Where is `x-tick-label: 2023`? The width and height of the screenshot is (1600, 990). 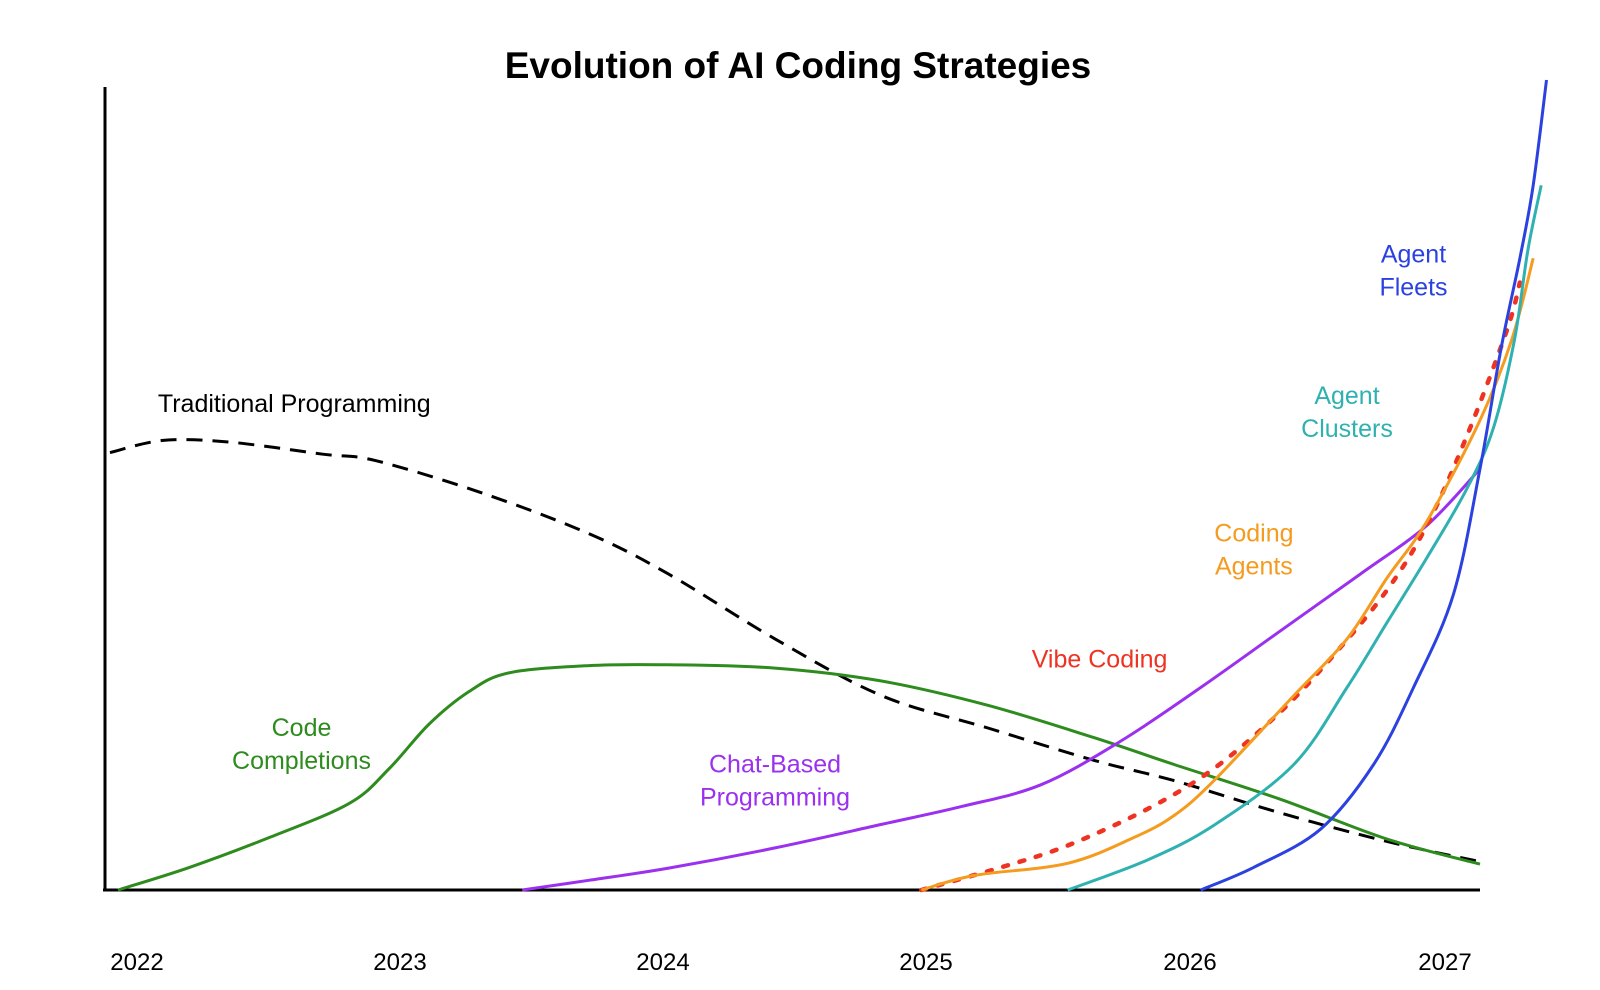 x-tick-label: 2023 is located at coordinates (399, 962).